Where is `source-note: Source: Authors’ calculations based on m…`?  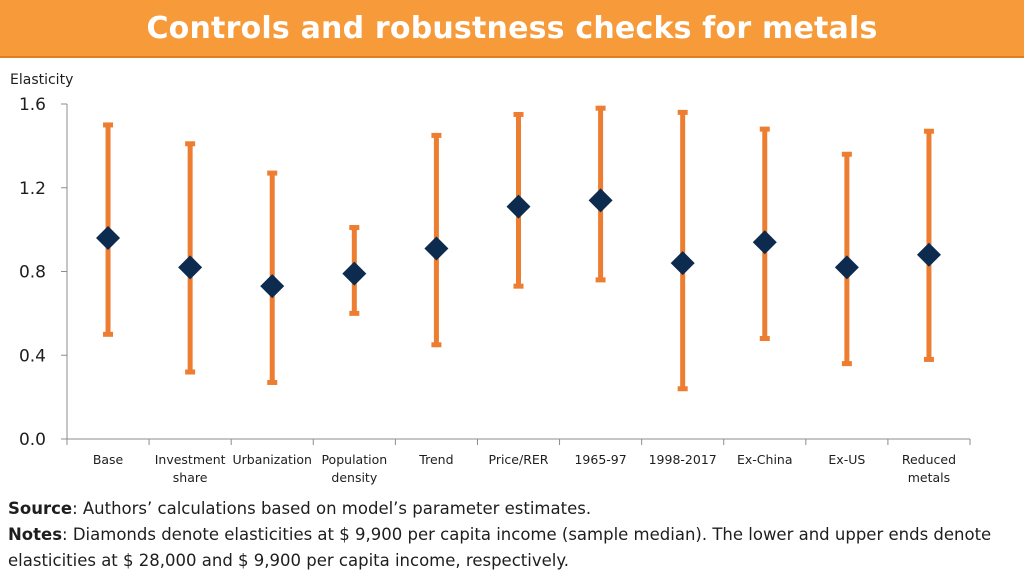
source-note: Source: Authors’ calculations based on m… is located at coordinates (510, 509).